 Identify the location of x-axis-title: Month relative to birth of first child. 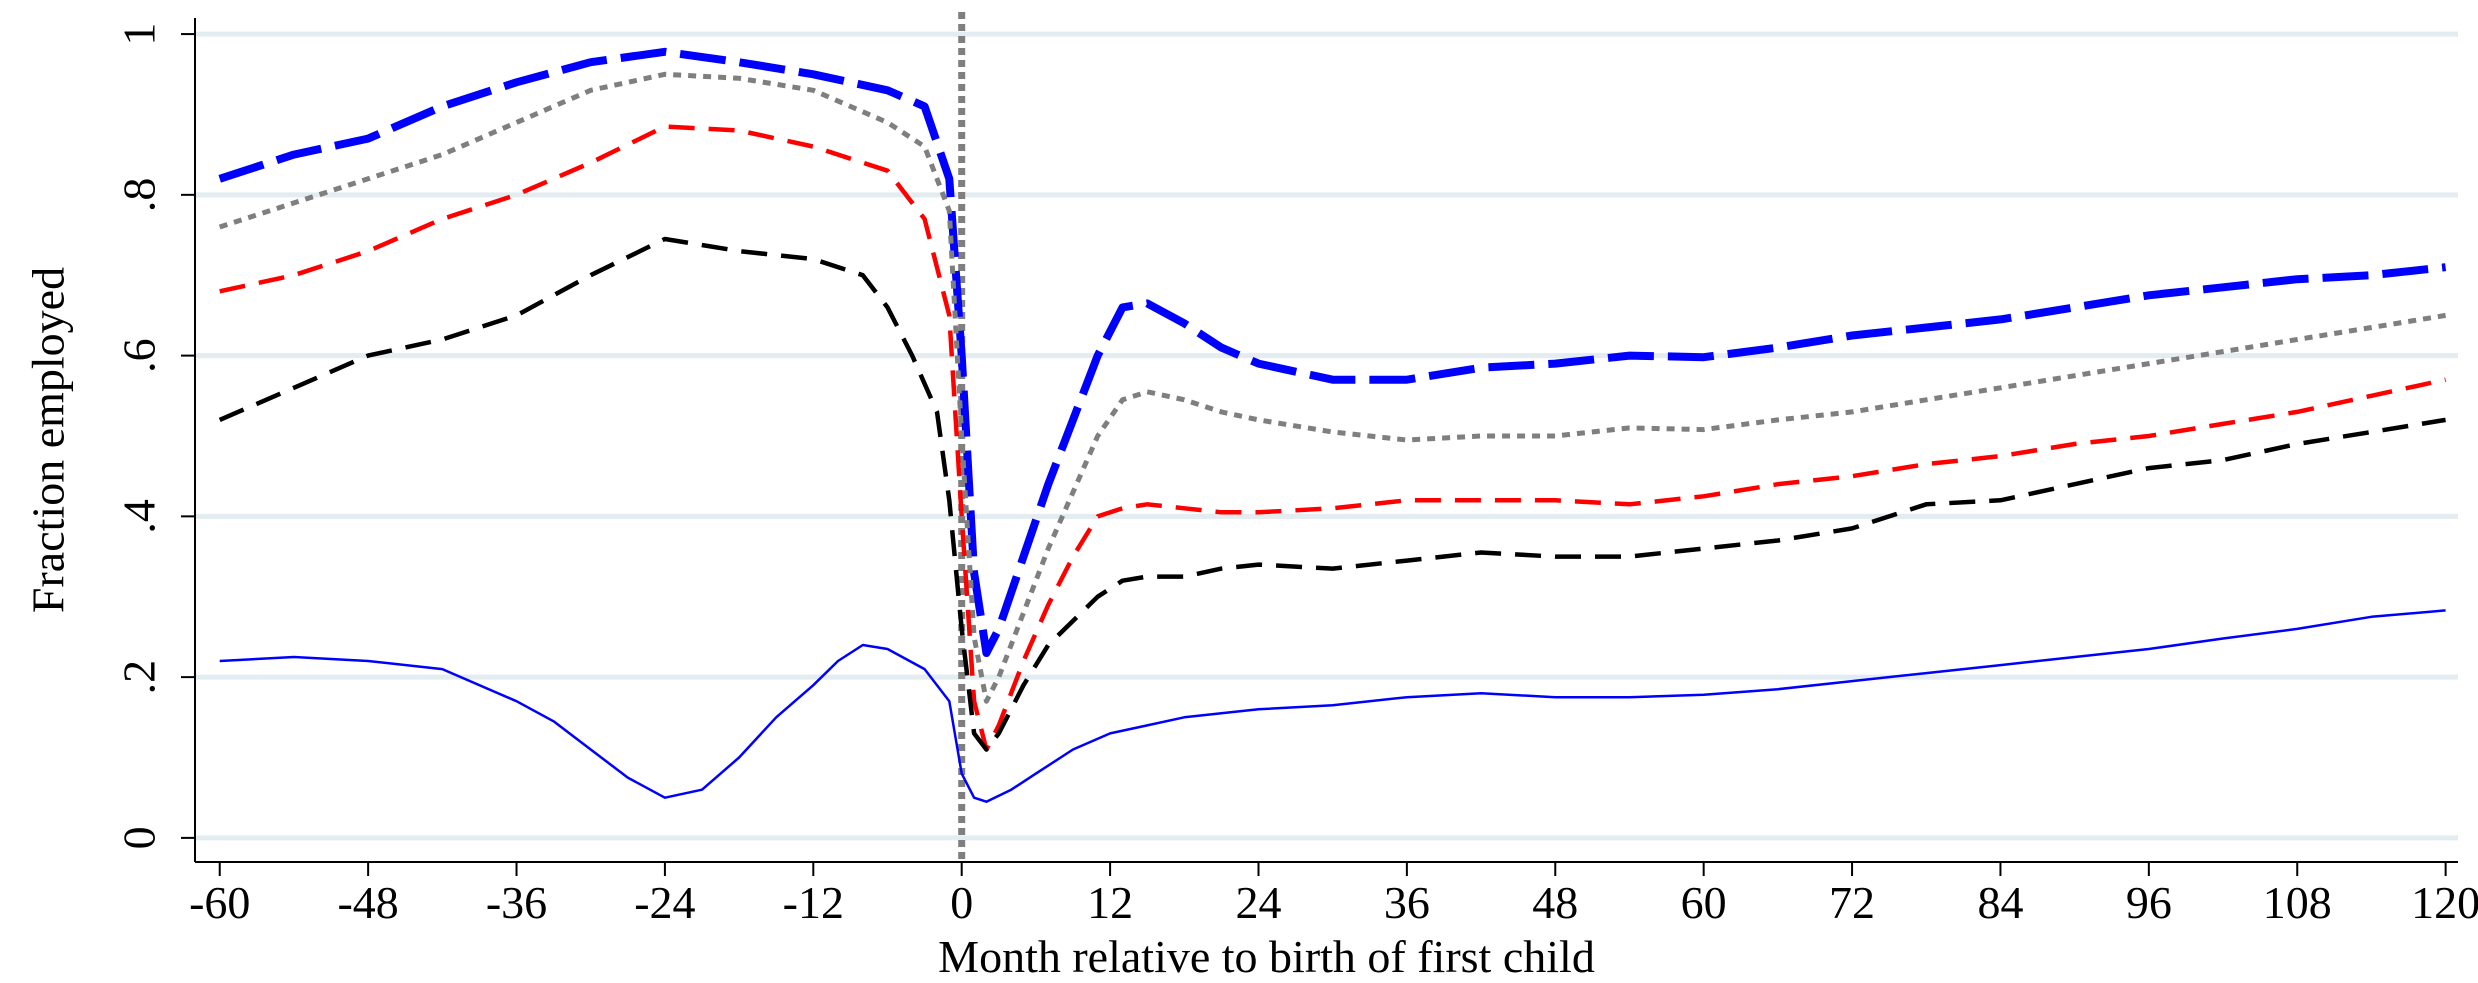
(1266, 956).